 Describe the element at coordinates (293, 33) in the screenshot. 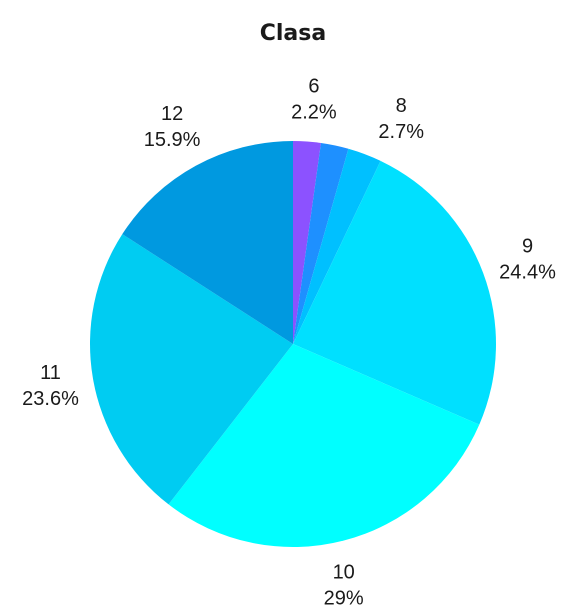

I see `chart-title: Clasa` at that location.